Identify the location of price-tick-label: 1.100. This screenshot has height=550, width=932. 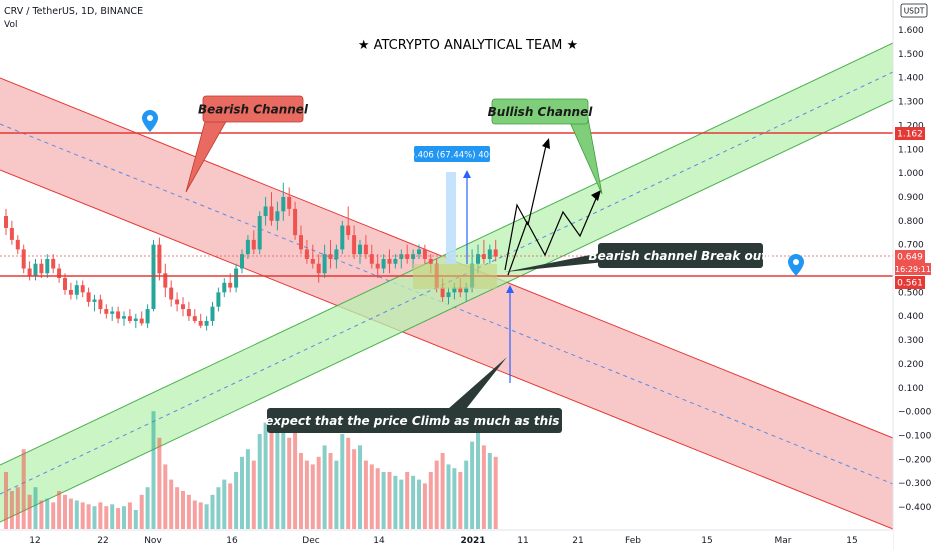
(911, 150).